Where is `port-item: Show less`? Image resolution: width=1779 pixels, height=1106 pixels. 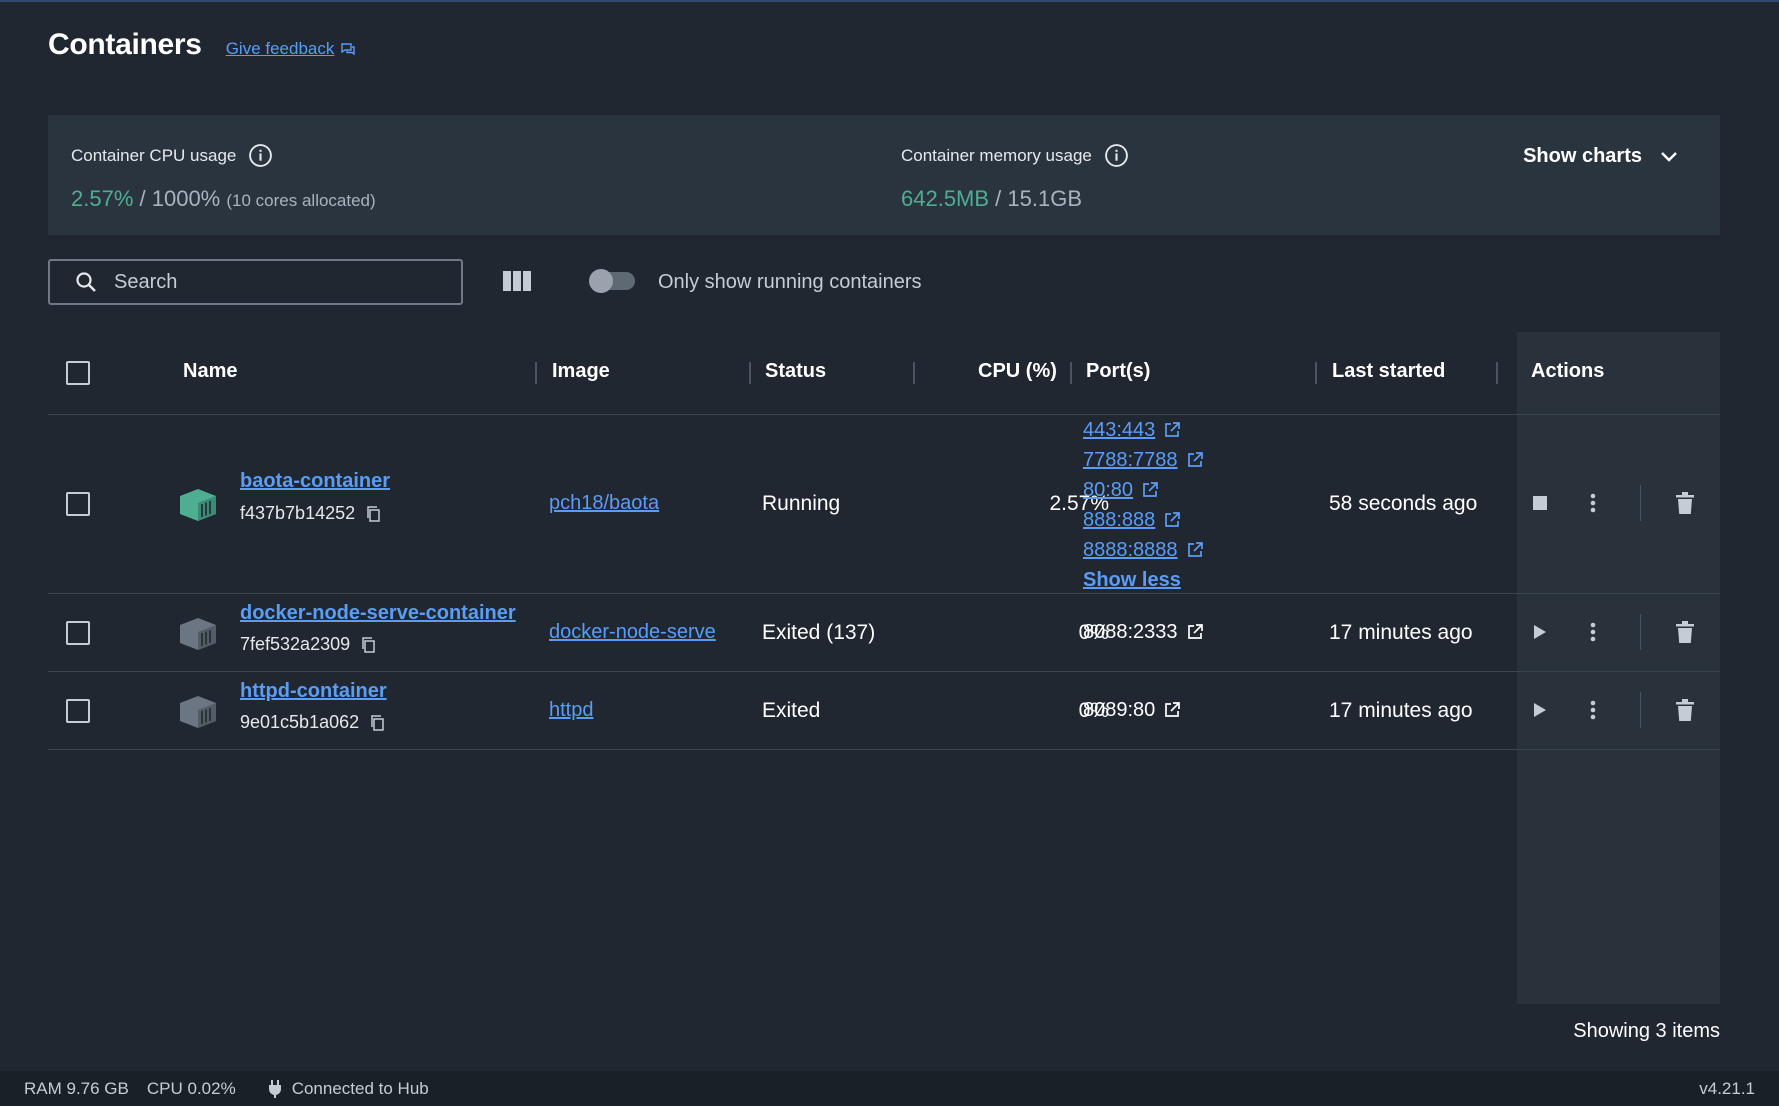 port-item: Show less is located at coordinates (1143, 580).